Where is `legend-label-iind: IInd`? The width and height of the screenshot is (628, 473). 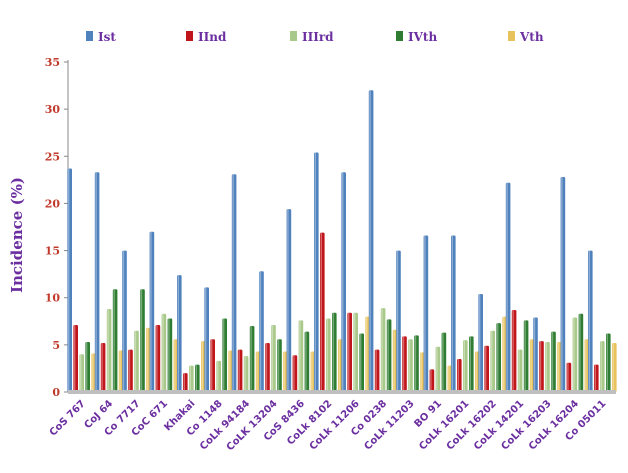 legend-label-iind: IInd is located at coordinates (212, 37).